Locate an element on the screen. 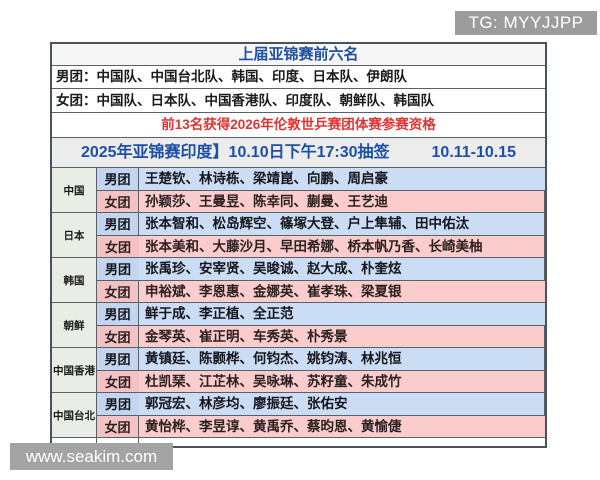 The height and width of the screenshot is (480, 600). event-dates: 10.11-10.15 is located at coordinates (474, 152).